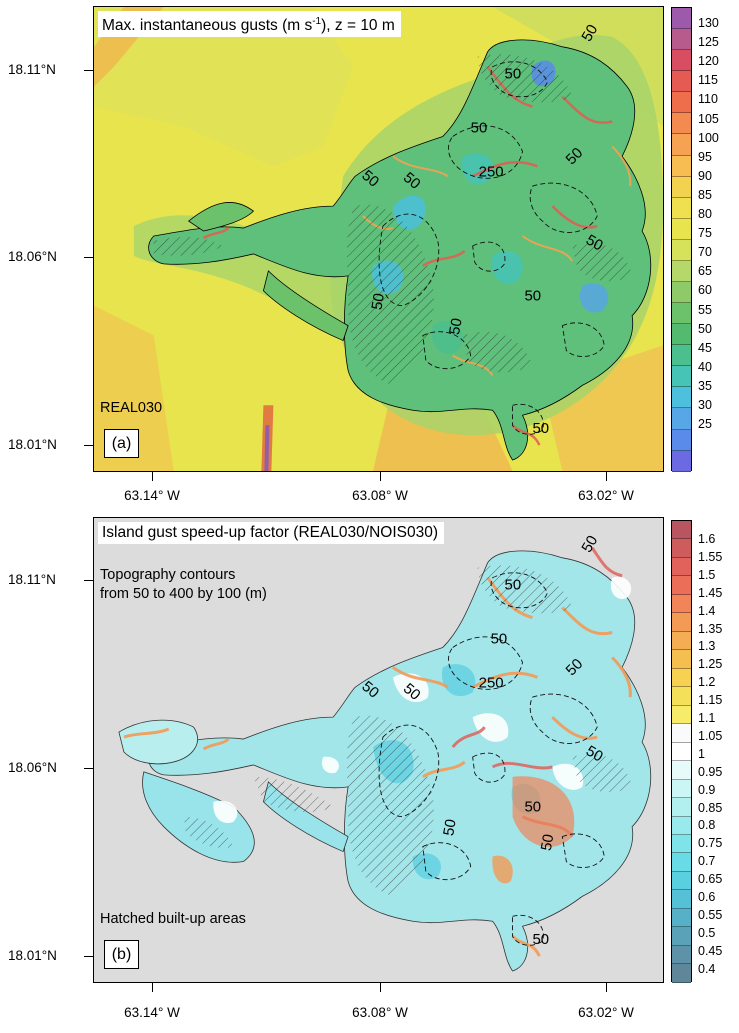  What do you see at coordinates (380, 1012) in the screenshot?
I see `x-tick-label: 63.08° W` at bounding box center [380, 1012].